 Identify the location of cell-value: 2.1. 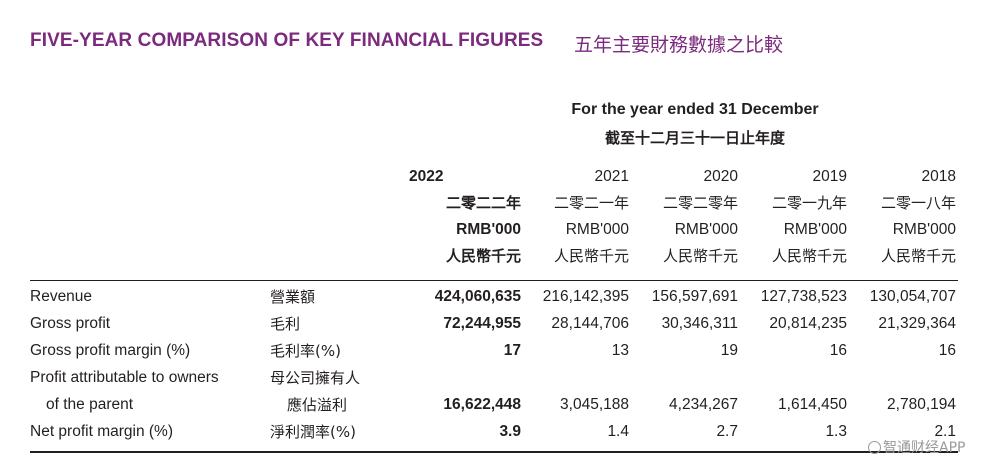
(945, 431).